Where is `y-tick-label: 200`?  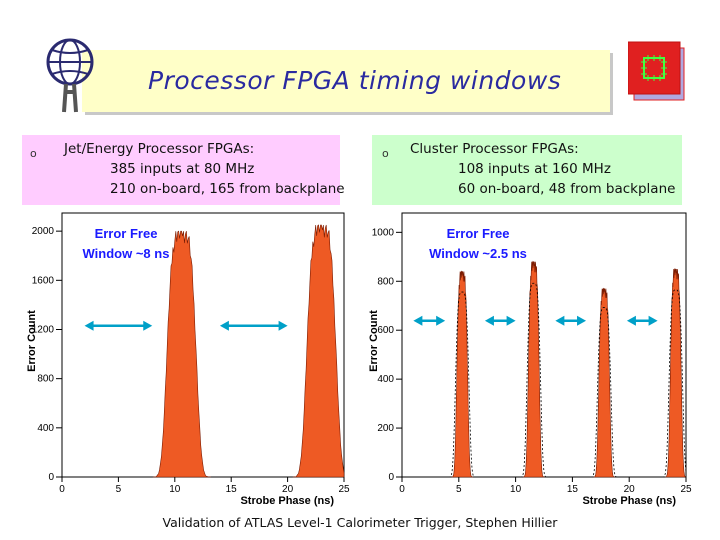
y-tick-label: 200 is located at coordinates (385, 428).